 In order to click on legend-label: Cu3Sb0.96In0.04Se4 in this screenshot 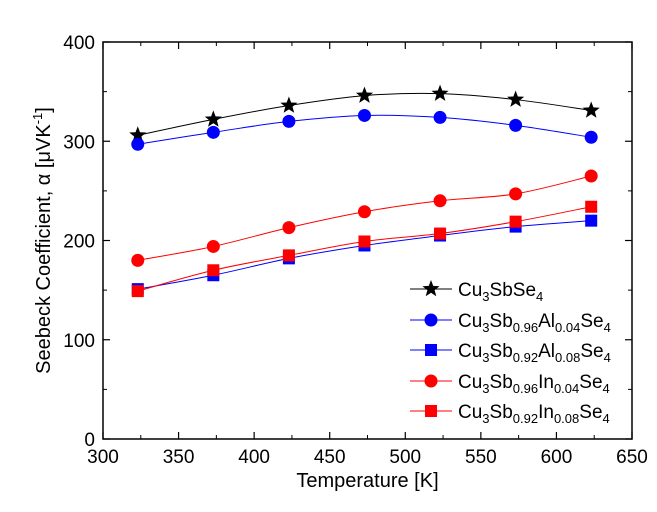, I will do `click(534, 384)`.